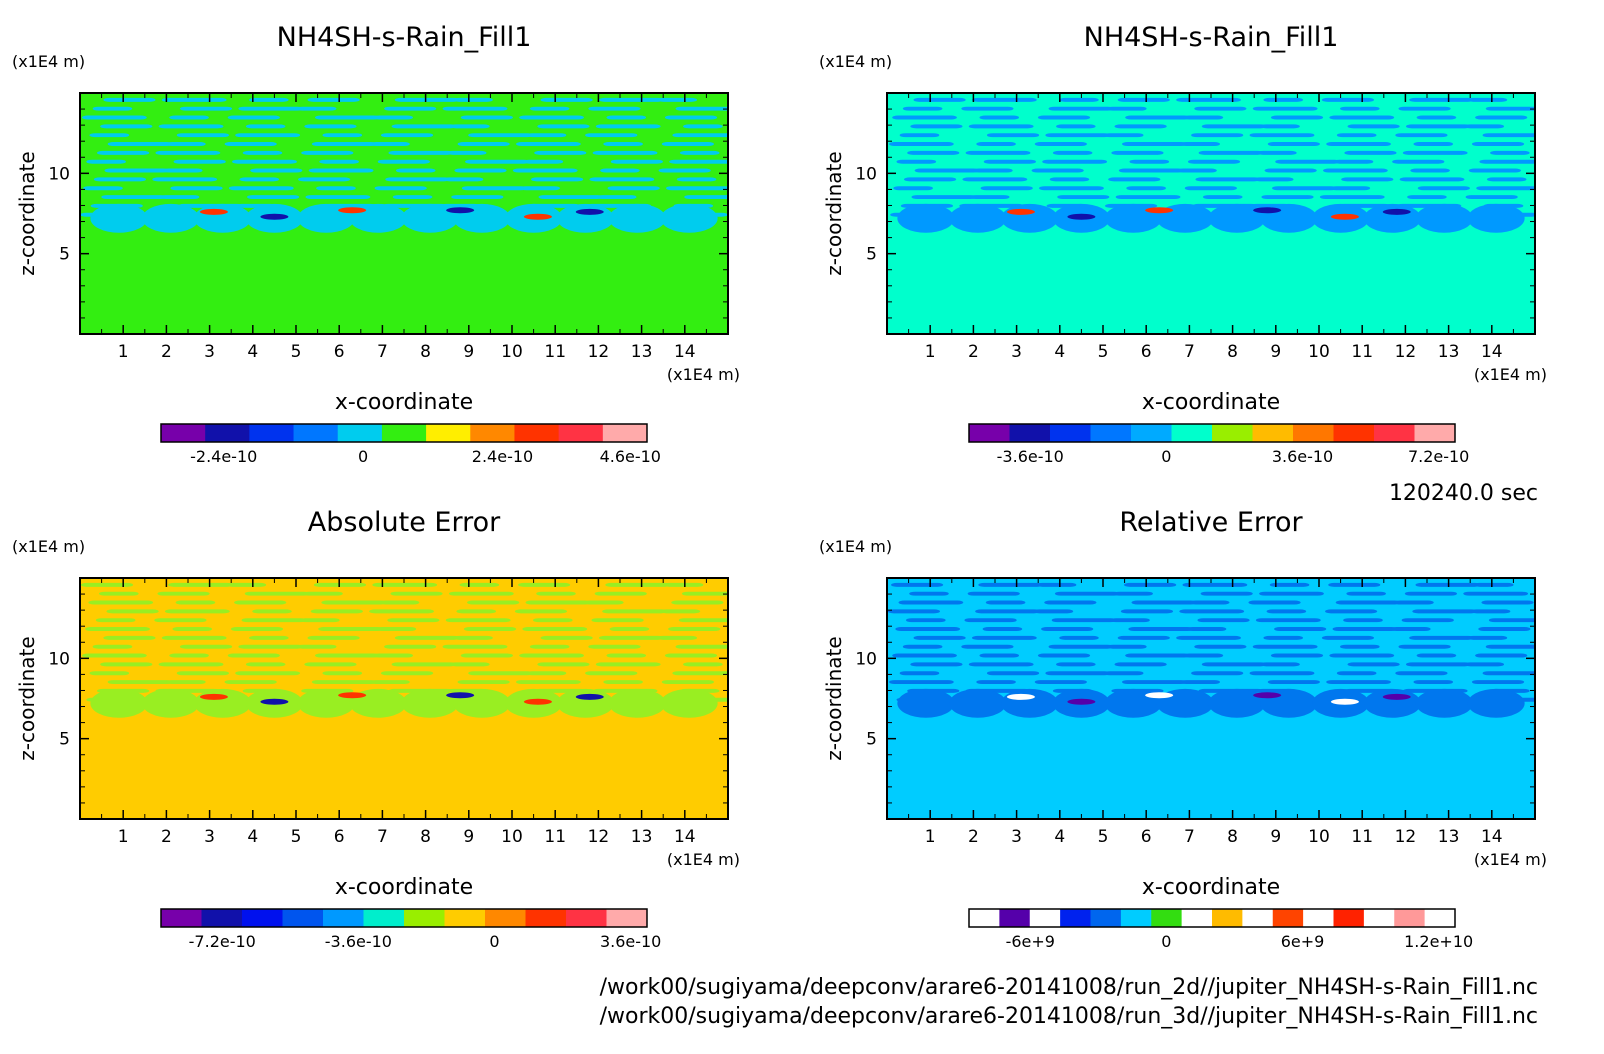  I want to click on colorbar-tick-label: -2.4e-10, so click(223, 456).